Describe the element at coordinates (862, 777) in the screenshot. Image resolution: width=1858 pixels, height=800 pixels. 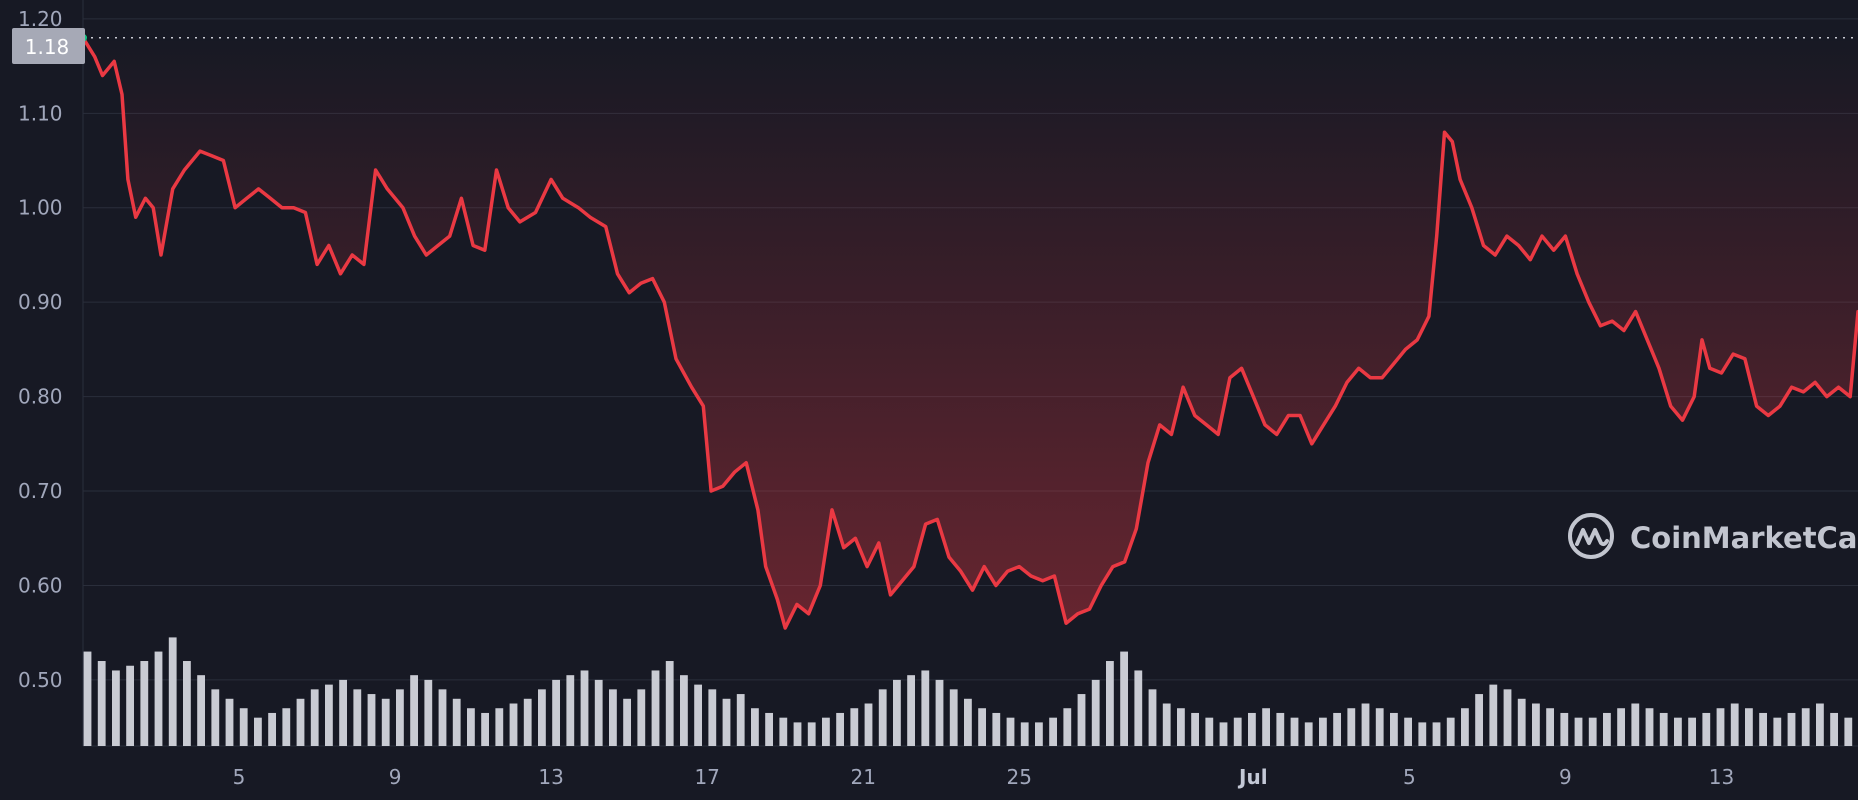
I see `x-tick-label: 21` at that location.